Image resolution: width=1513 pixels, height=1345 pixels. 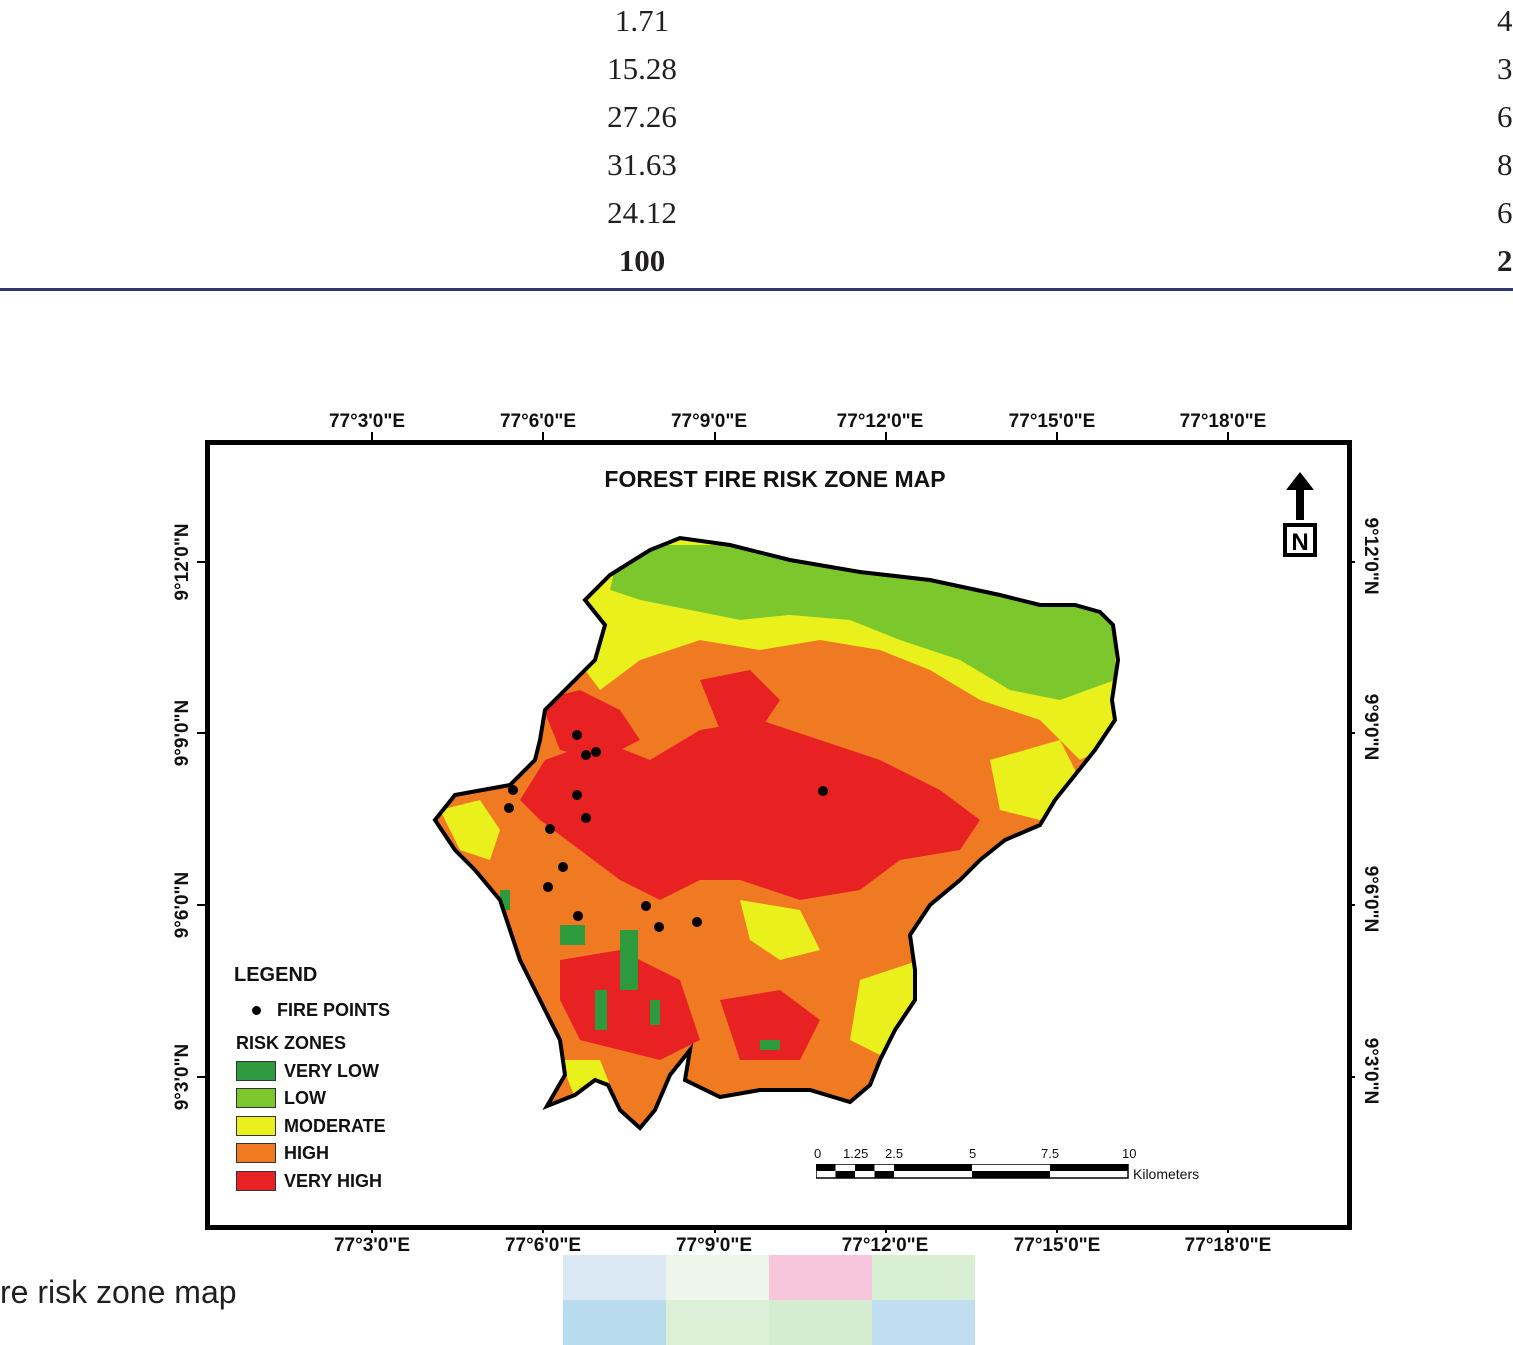 What do you see at coordinates (973, 1153) in the screenshot?
I see `scale-tick-label: 5` at bounding box center [973, 1153].